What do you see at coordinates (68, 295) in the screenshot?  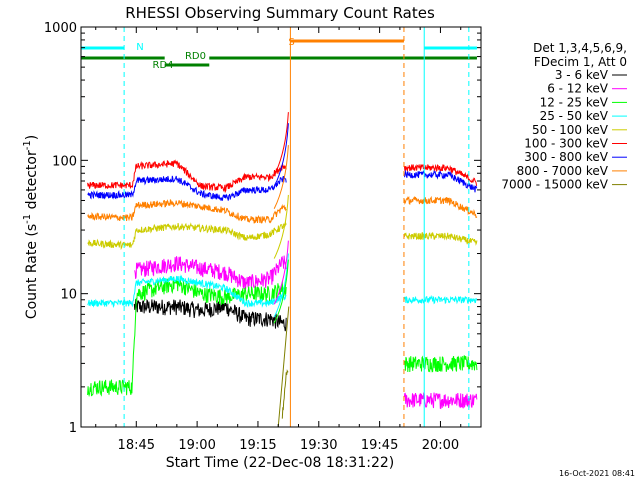 I see `y-tick-label-2: 10` at bounding box center [68, 295].